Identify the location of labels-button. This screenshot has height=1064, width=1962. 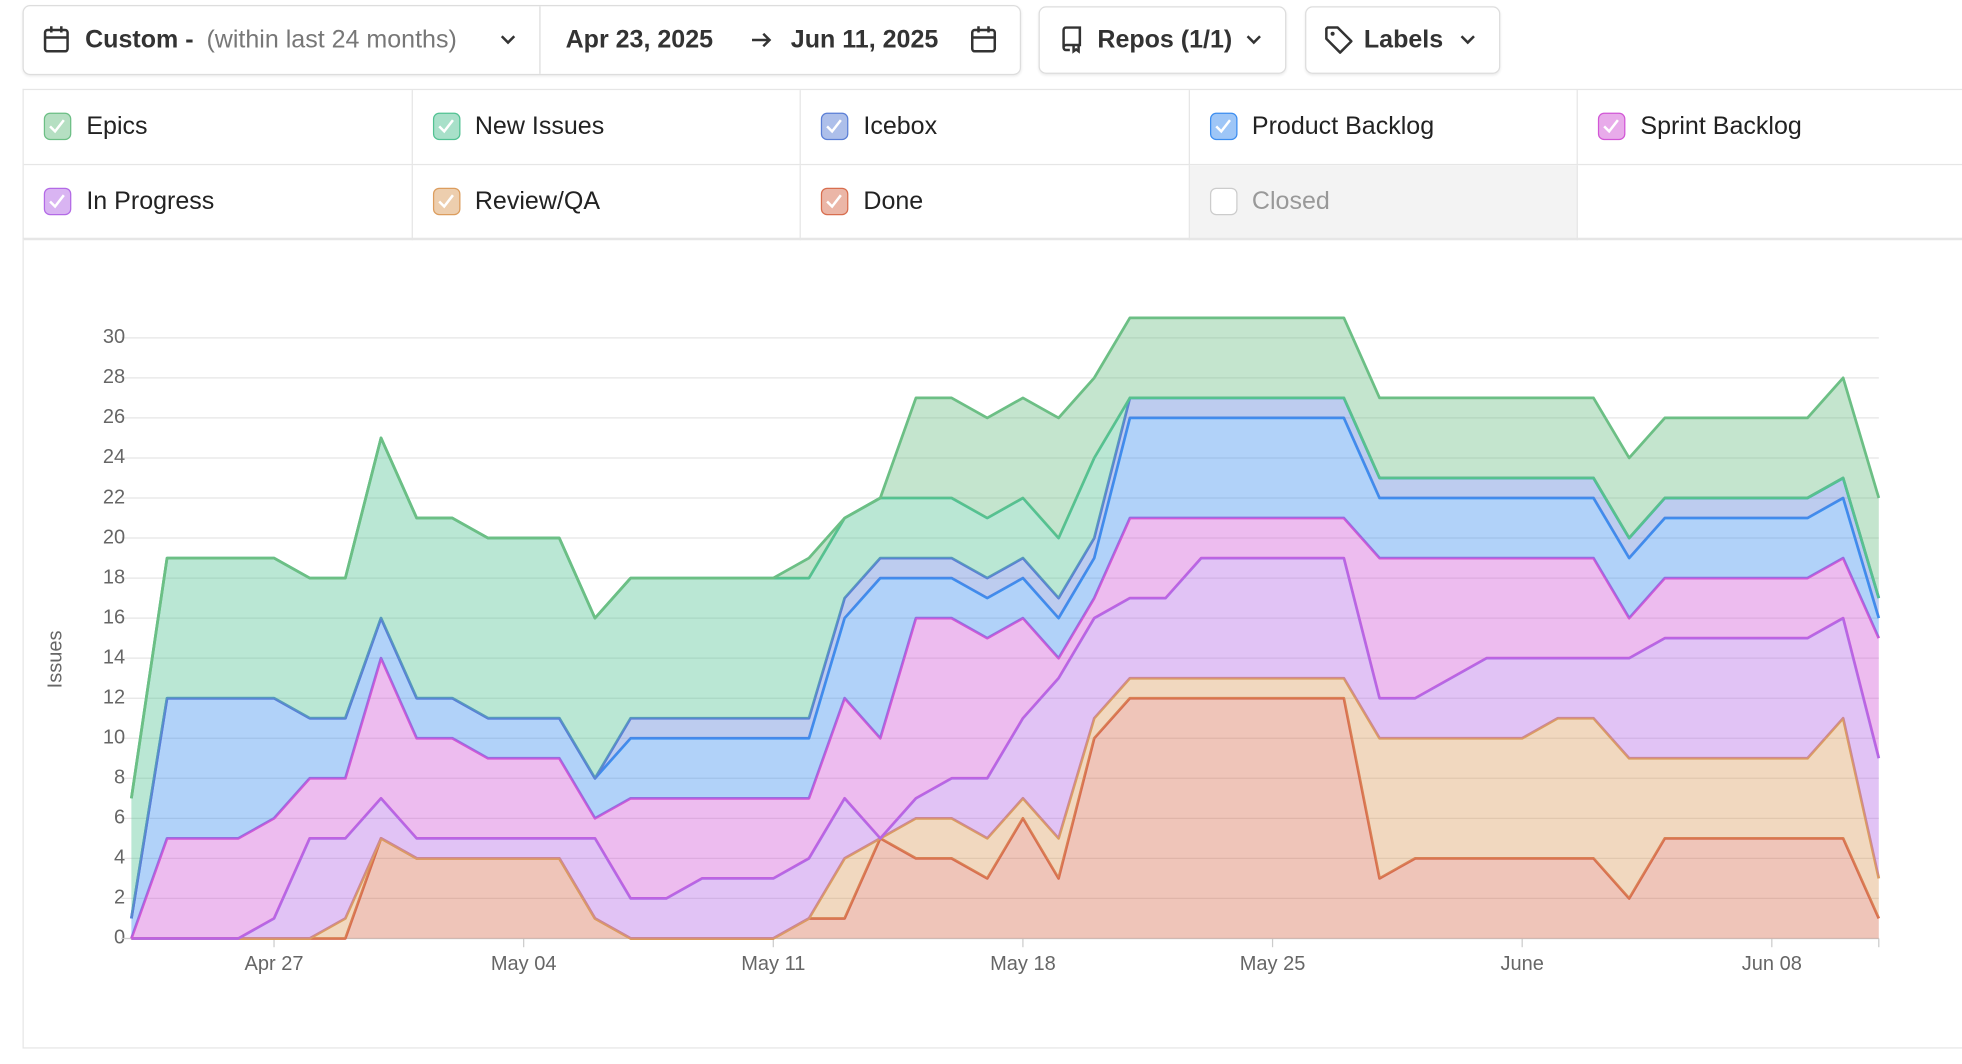
(1403, 40).